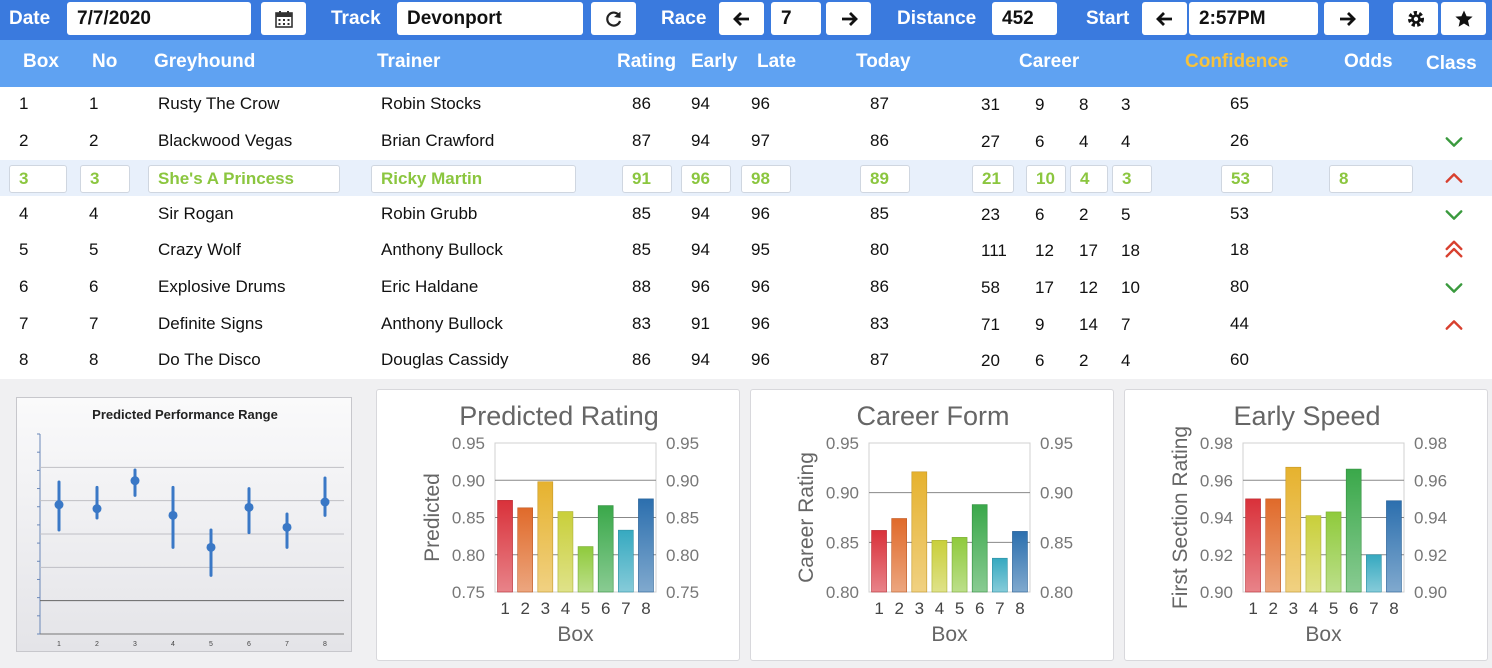 The height and width of the screenshot is (668, 1492). I want to click on cell-greyhound: She's A Princess, so click(244, 179).